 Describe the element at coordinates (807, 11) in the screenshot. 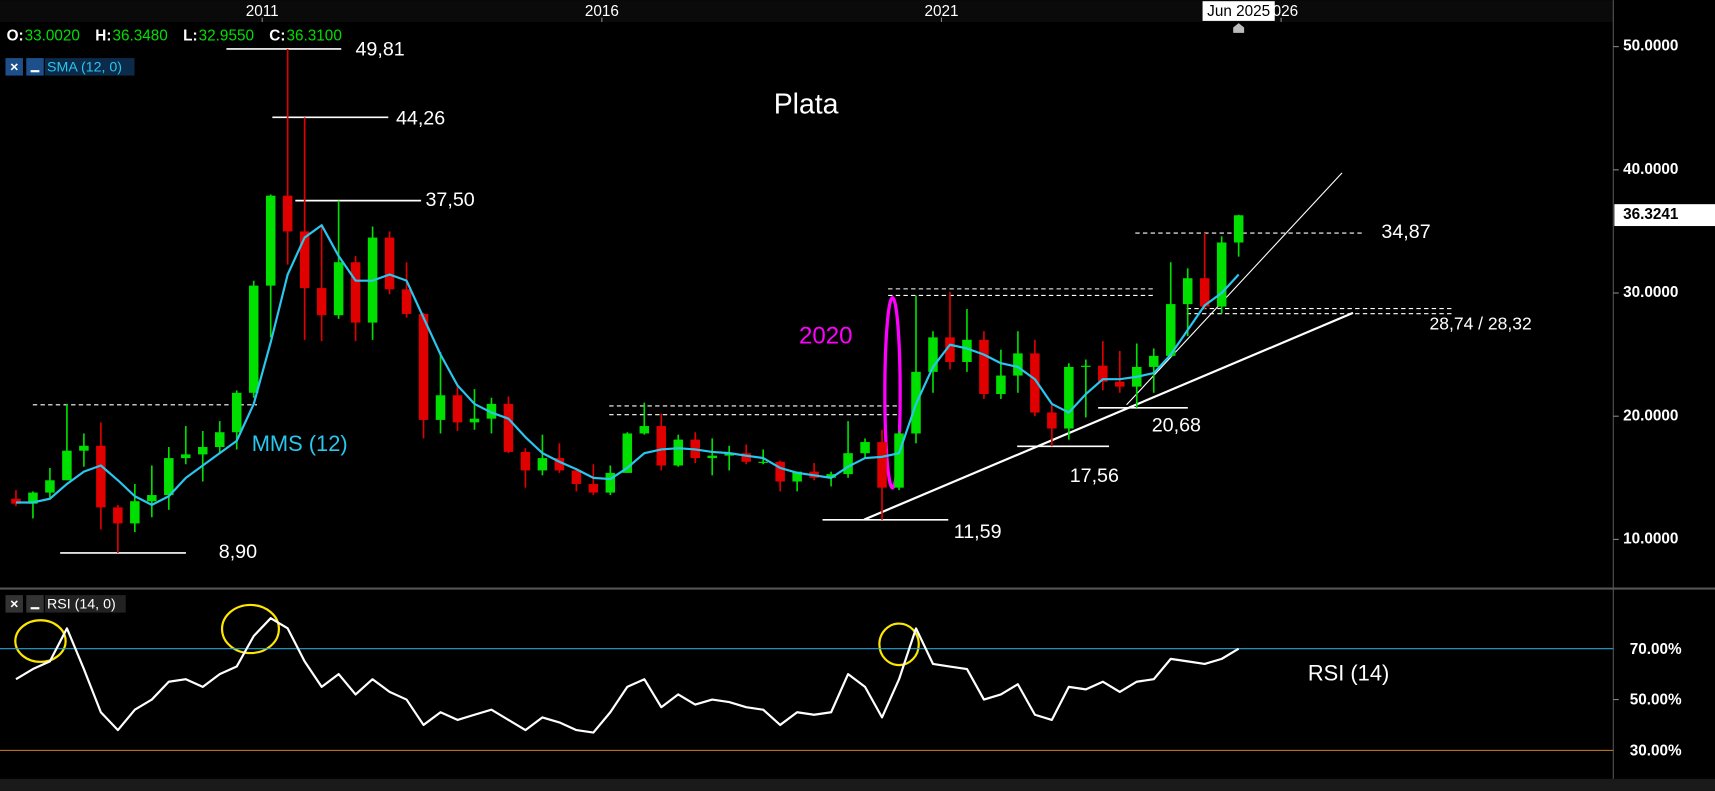

I see `time-axis-bar` at that location.